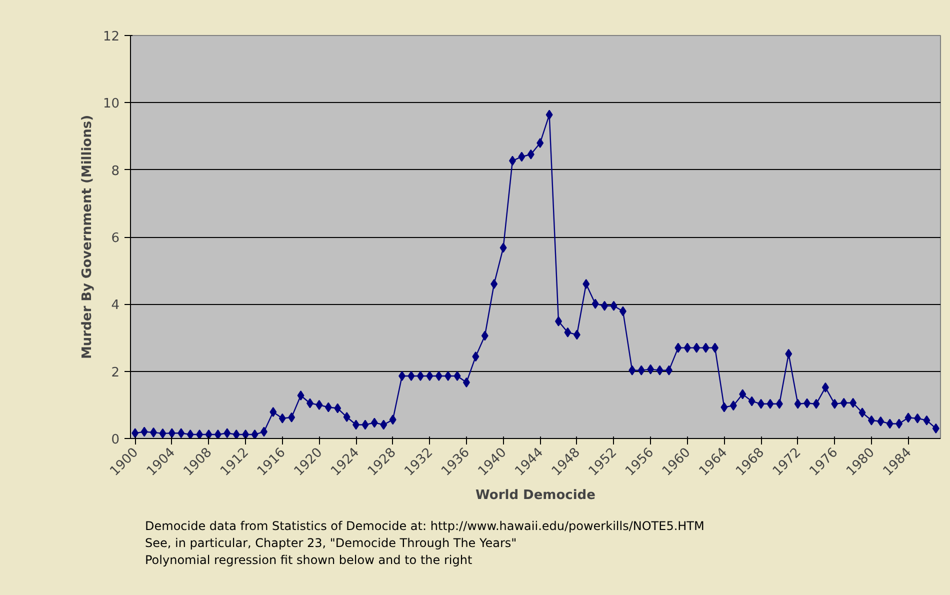 The height and width of the screenshot is (595, 950). Describe the element at coordinates (111, 37) in the screenshot. I see `y-tick-label: 12` at that location.